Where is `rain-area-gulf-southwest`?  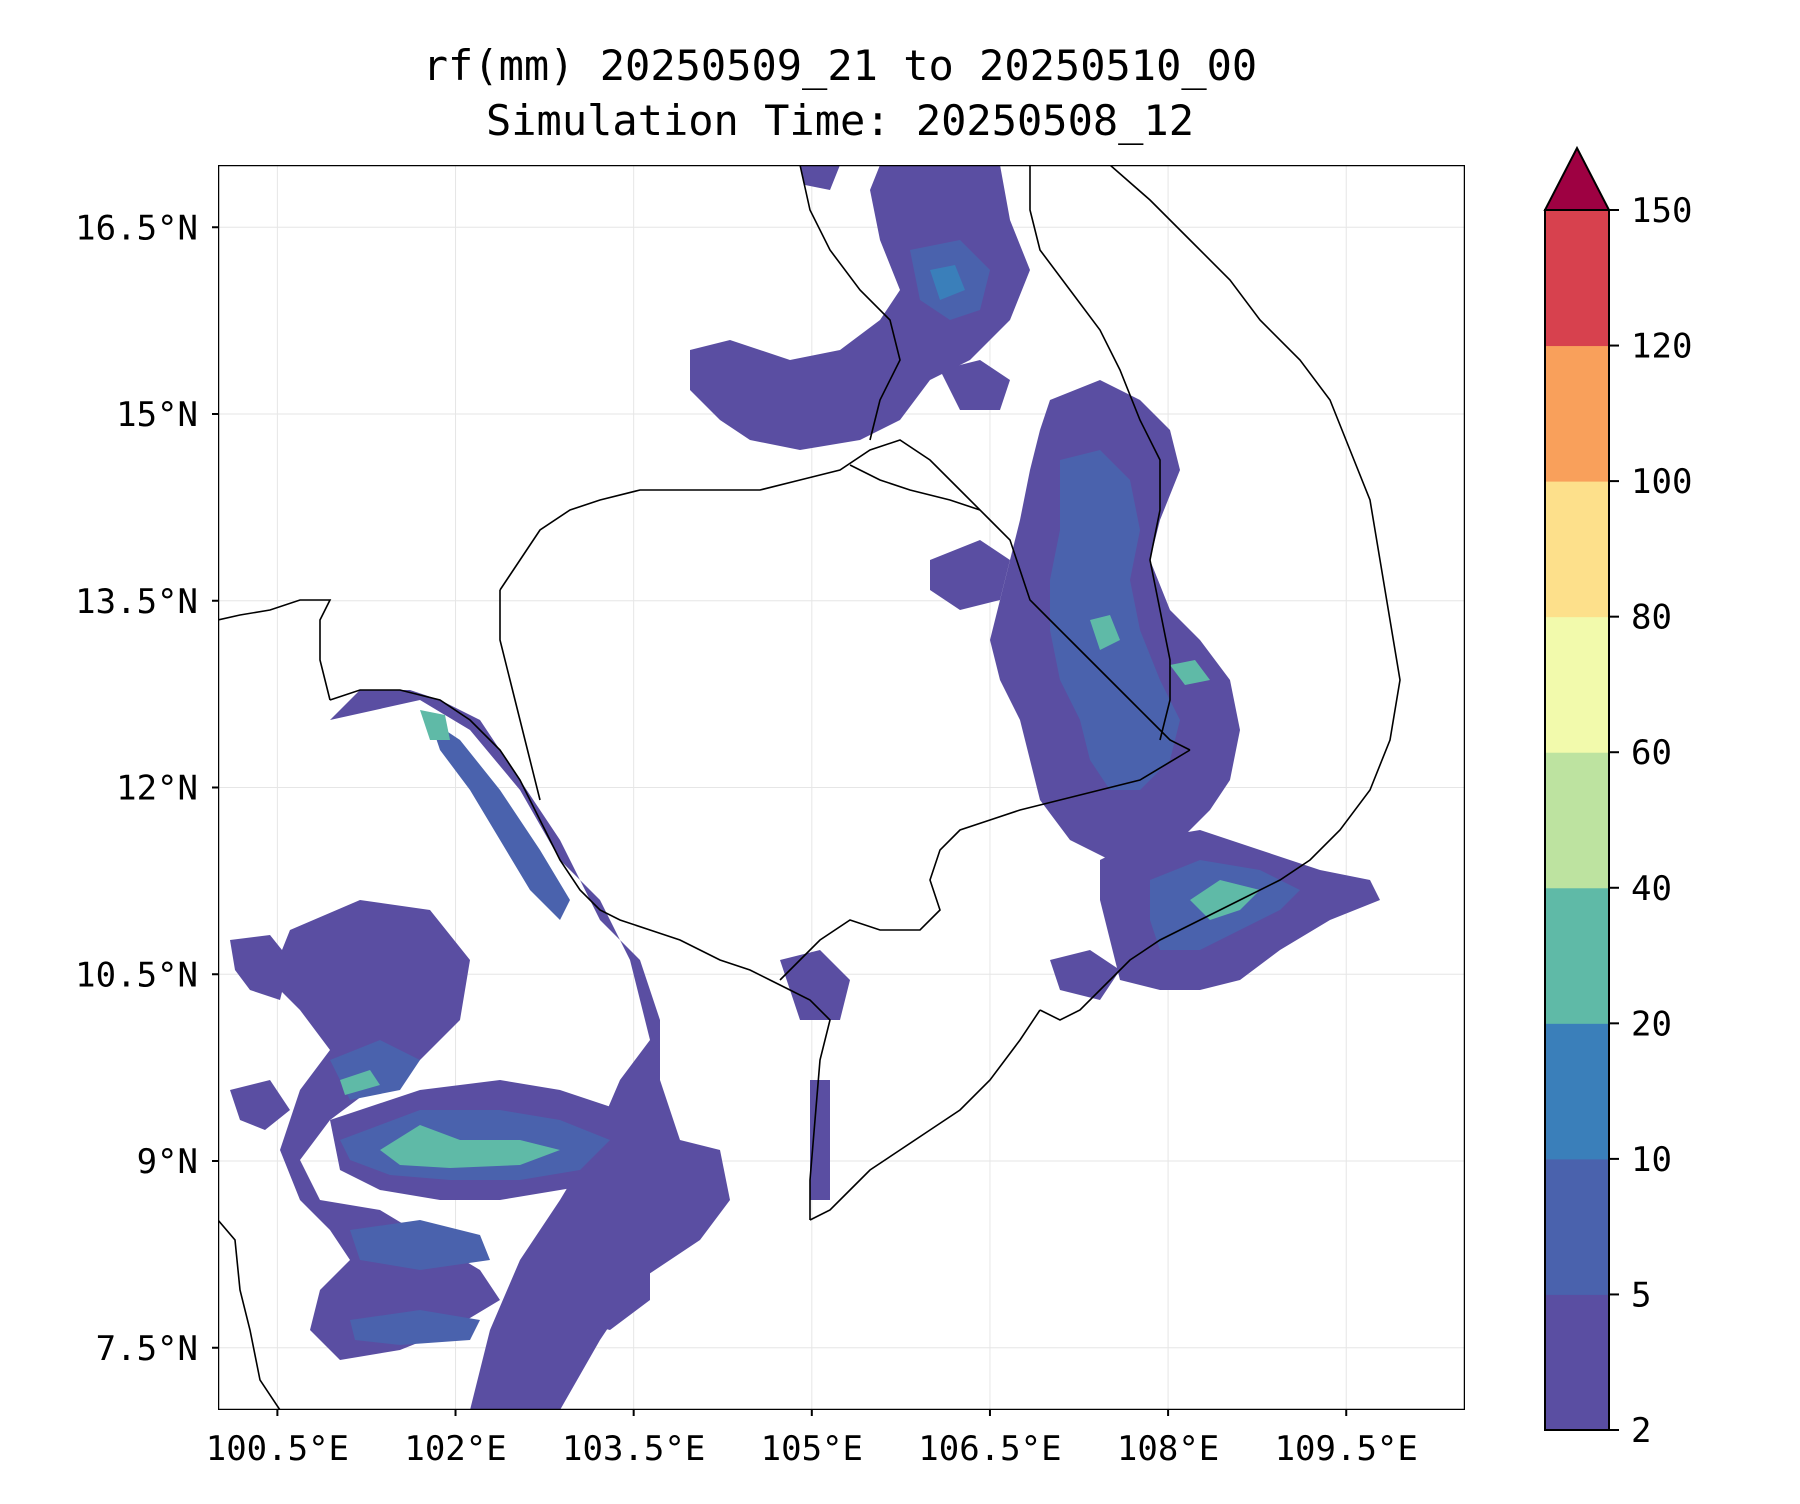 rain-area-gulf-southwest is located at coordinates (385, 1130).